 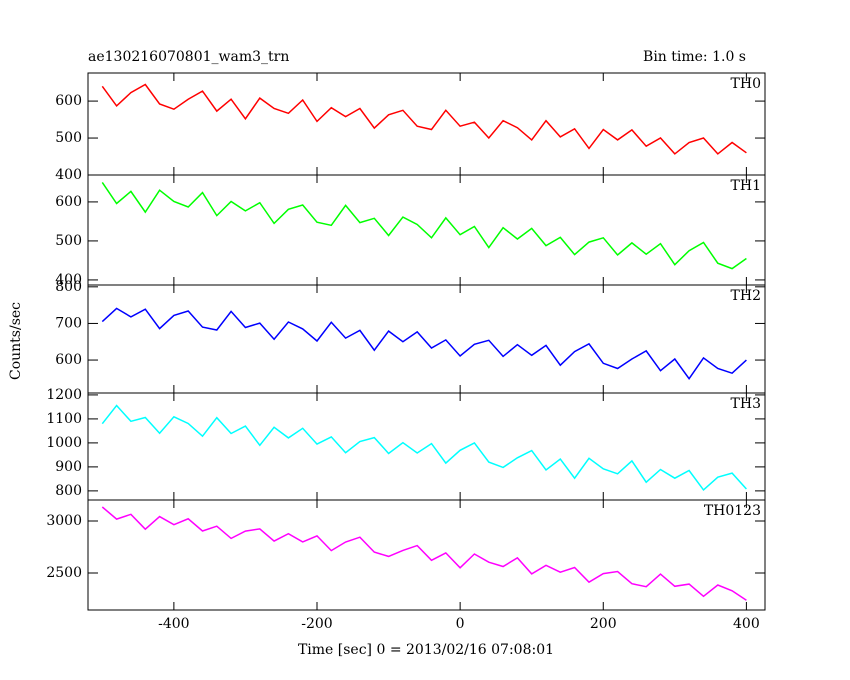 I want to click on y-tick-label: 1200, so click(x=64, y=395).